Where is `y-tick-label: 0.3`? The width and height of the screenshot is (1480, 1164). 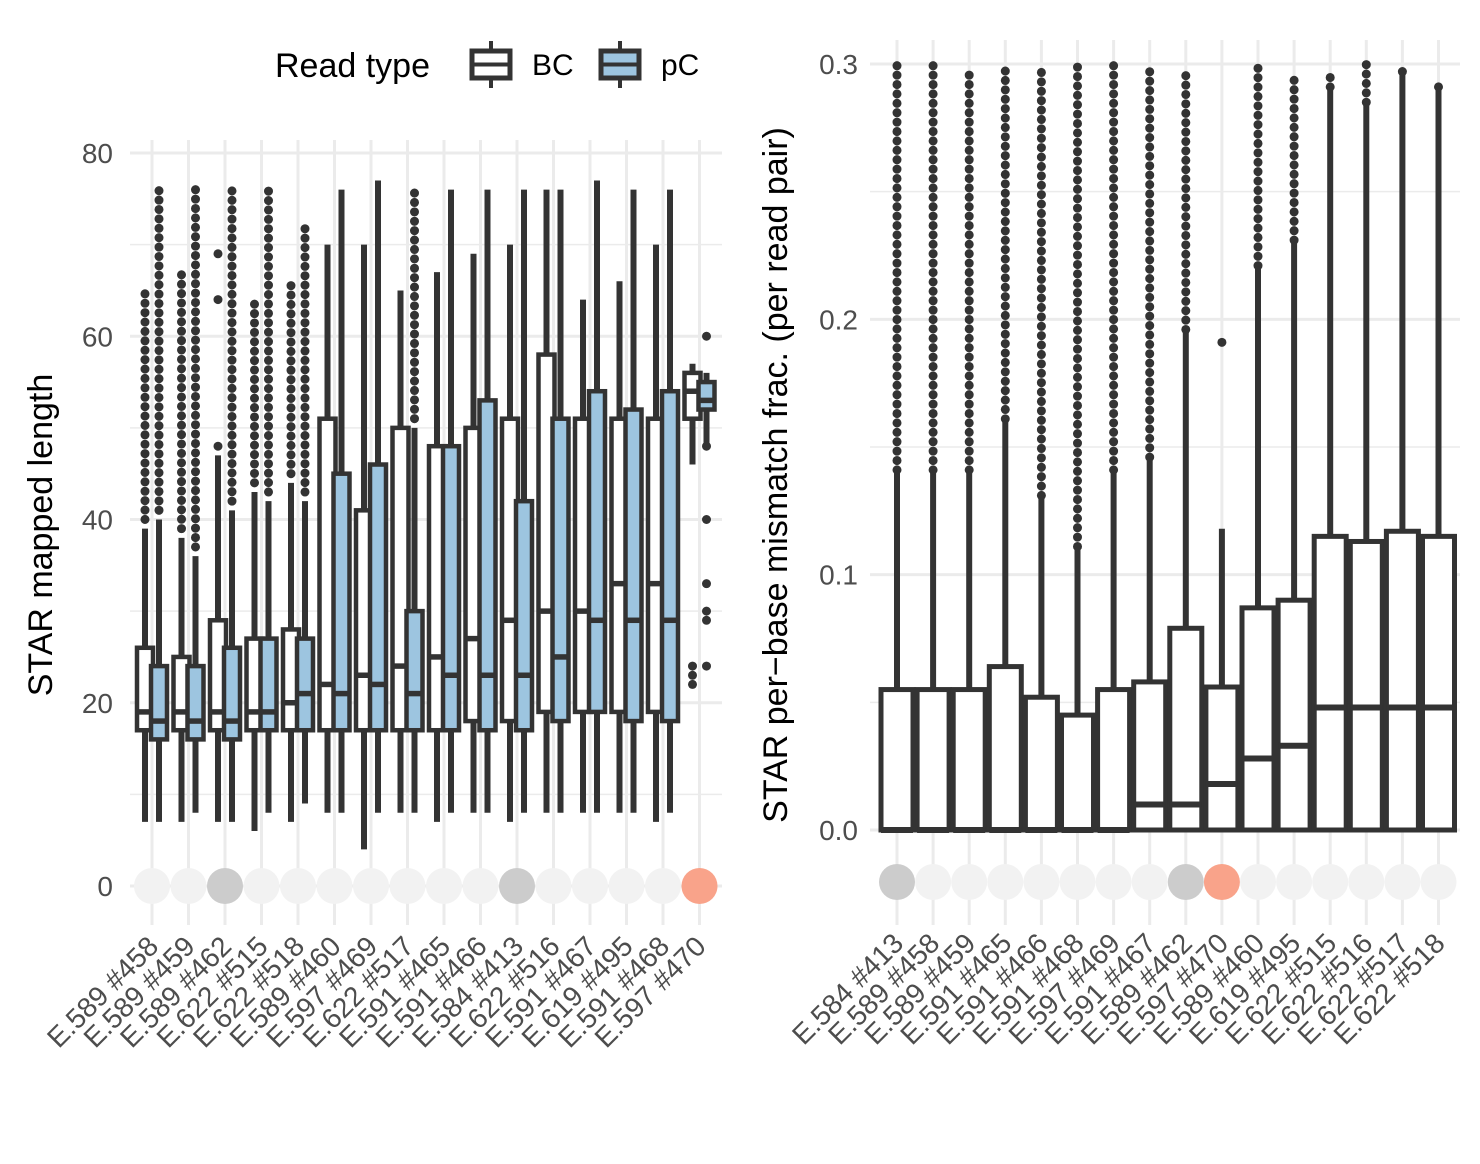
y-tick-label: 0.3 is located at coordinates (838, 64).